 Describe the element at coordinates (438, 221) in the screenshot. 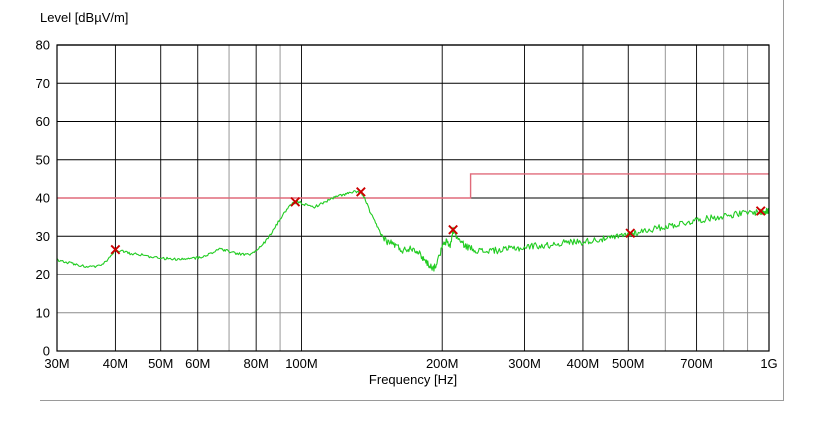

I see `peak-markers` at that location.